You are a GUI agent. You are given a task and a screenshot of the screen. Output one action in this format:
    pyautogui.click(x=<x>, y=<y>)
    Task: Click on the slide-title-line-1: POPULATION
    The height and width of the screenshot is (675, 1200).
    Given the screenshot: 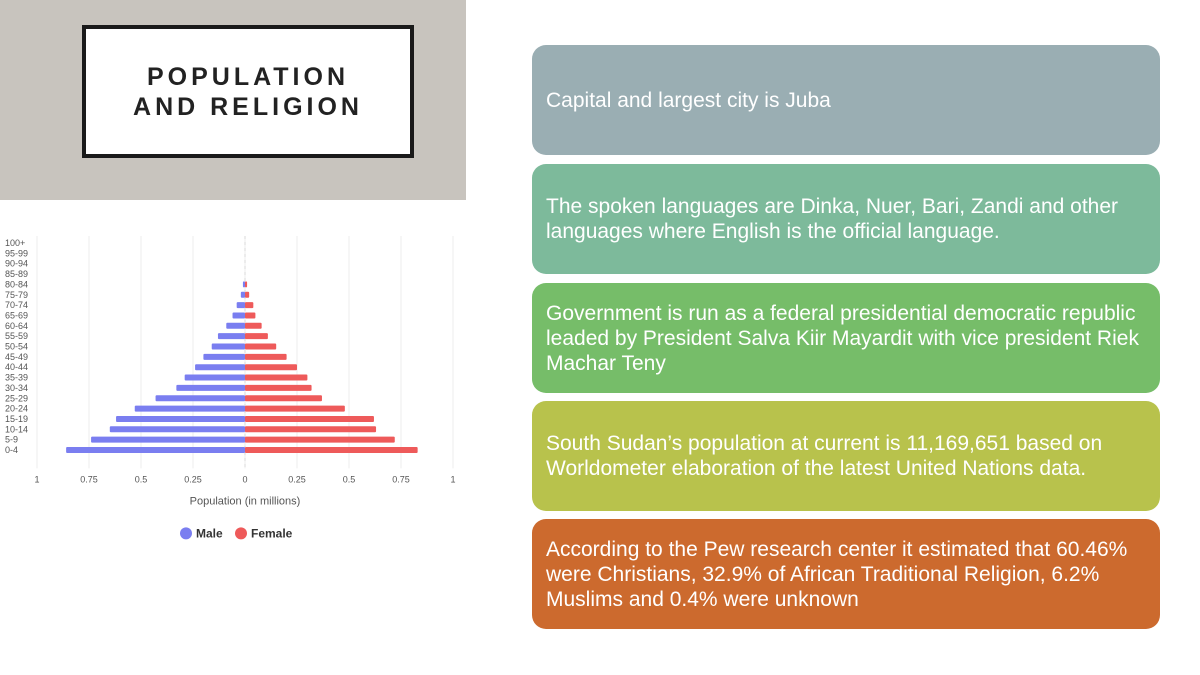 What is the action you would take?
    pyautogui.click(x=248, y=76)
    